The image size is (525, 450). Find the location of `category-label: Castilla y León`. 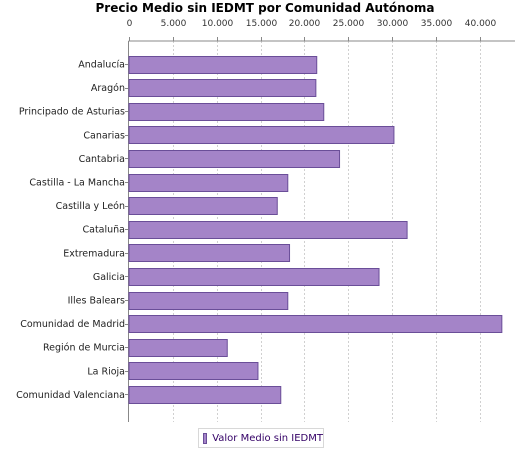

category-label: Castilla y León is located at coordinates (90, 206).